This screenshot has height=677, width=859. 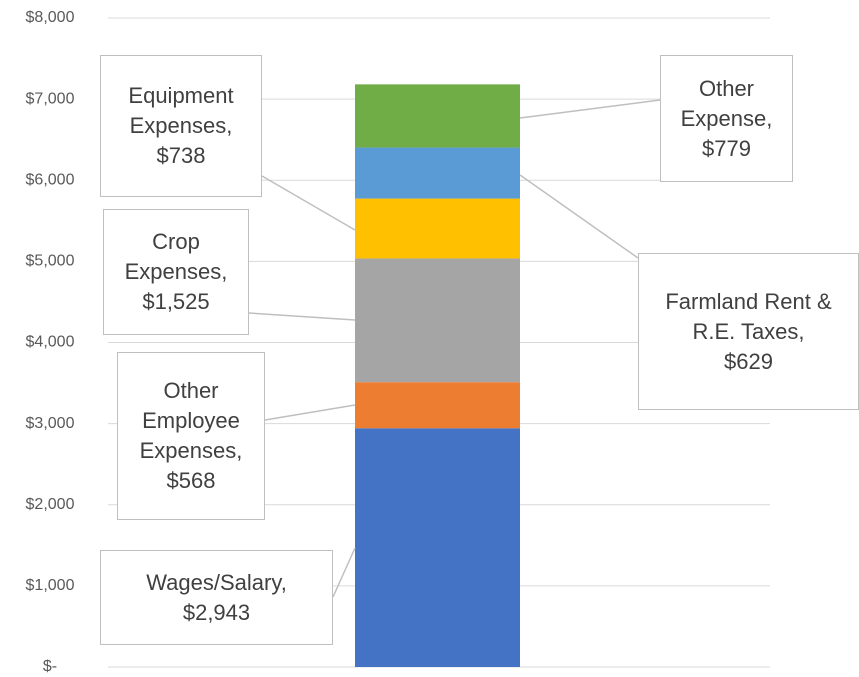 I want to click on data-label: Equipment Expenses$738, so click(x=181, y=126).